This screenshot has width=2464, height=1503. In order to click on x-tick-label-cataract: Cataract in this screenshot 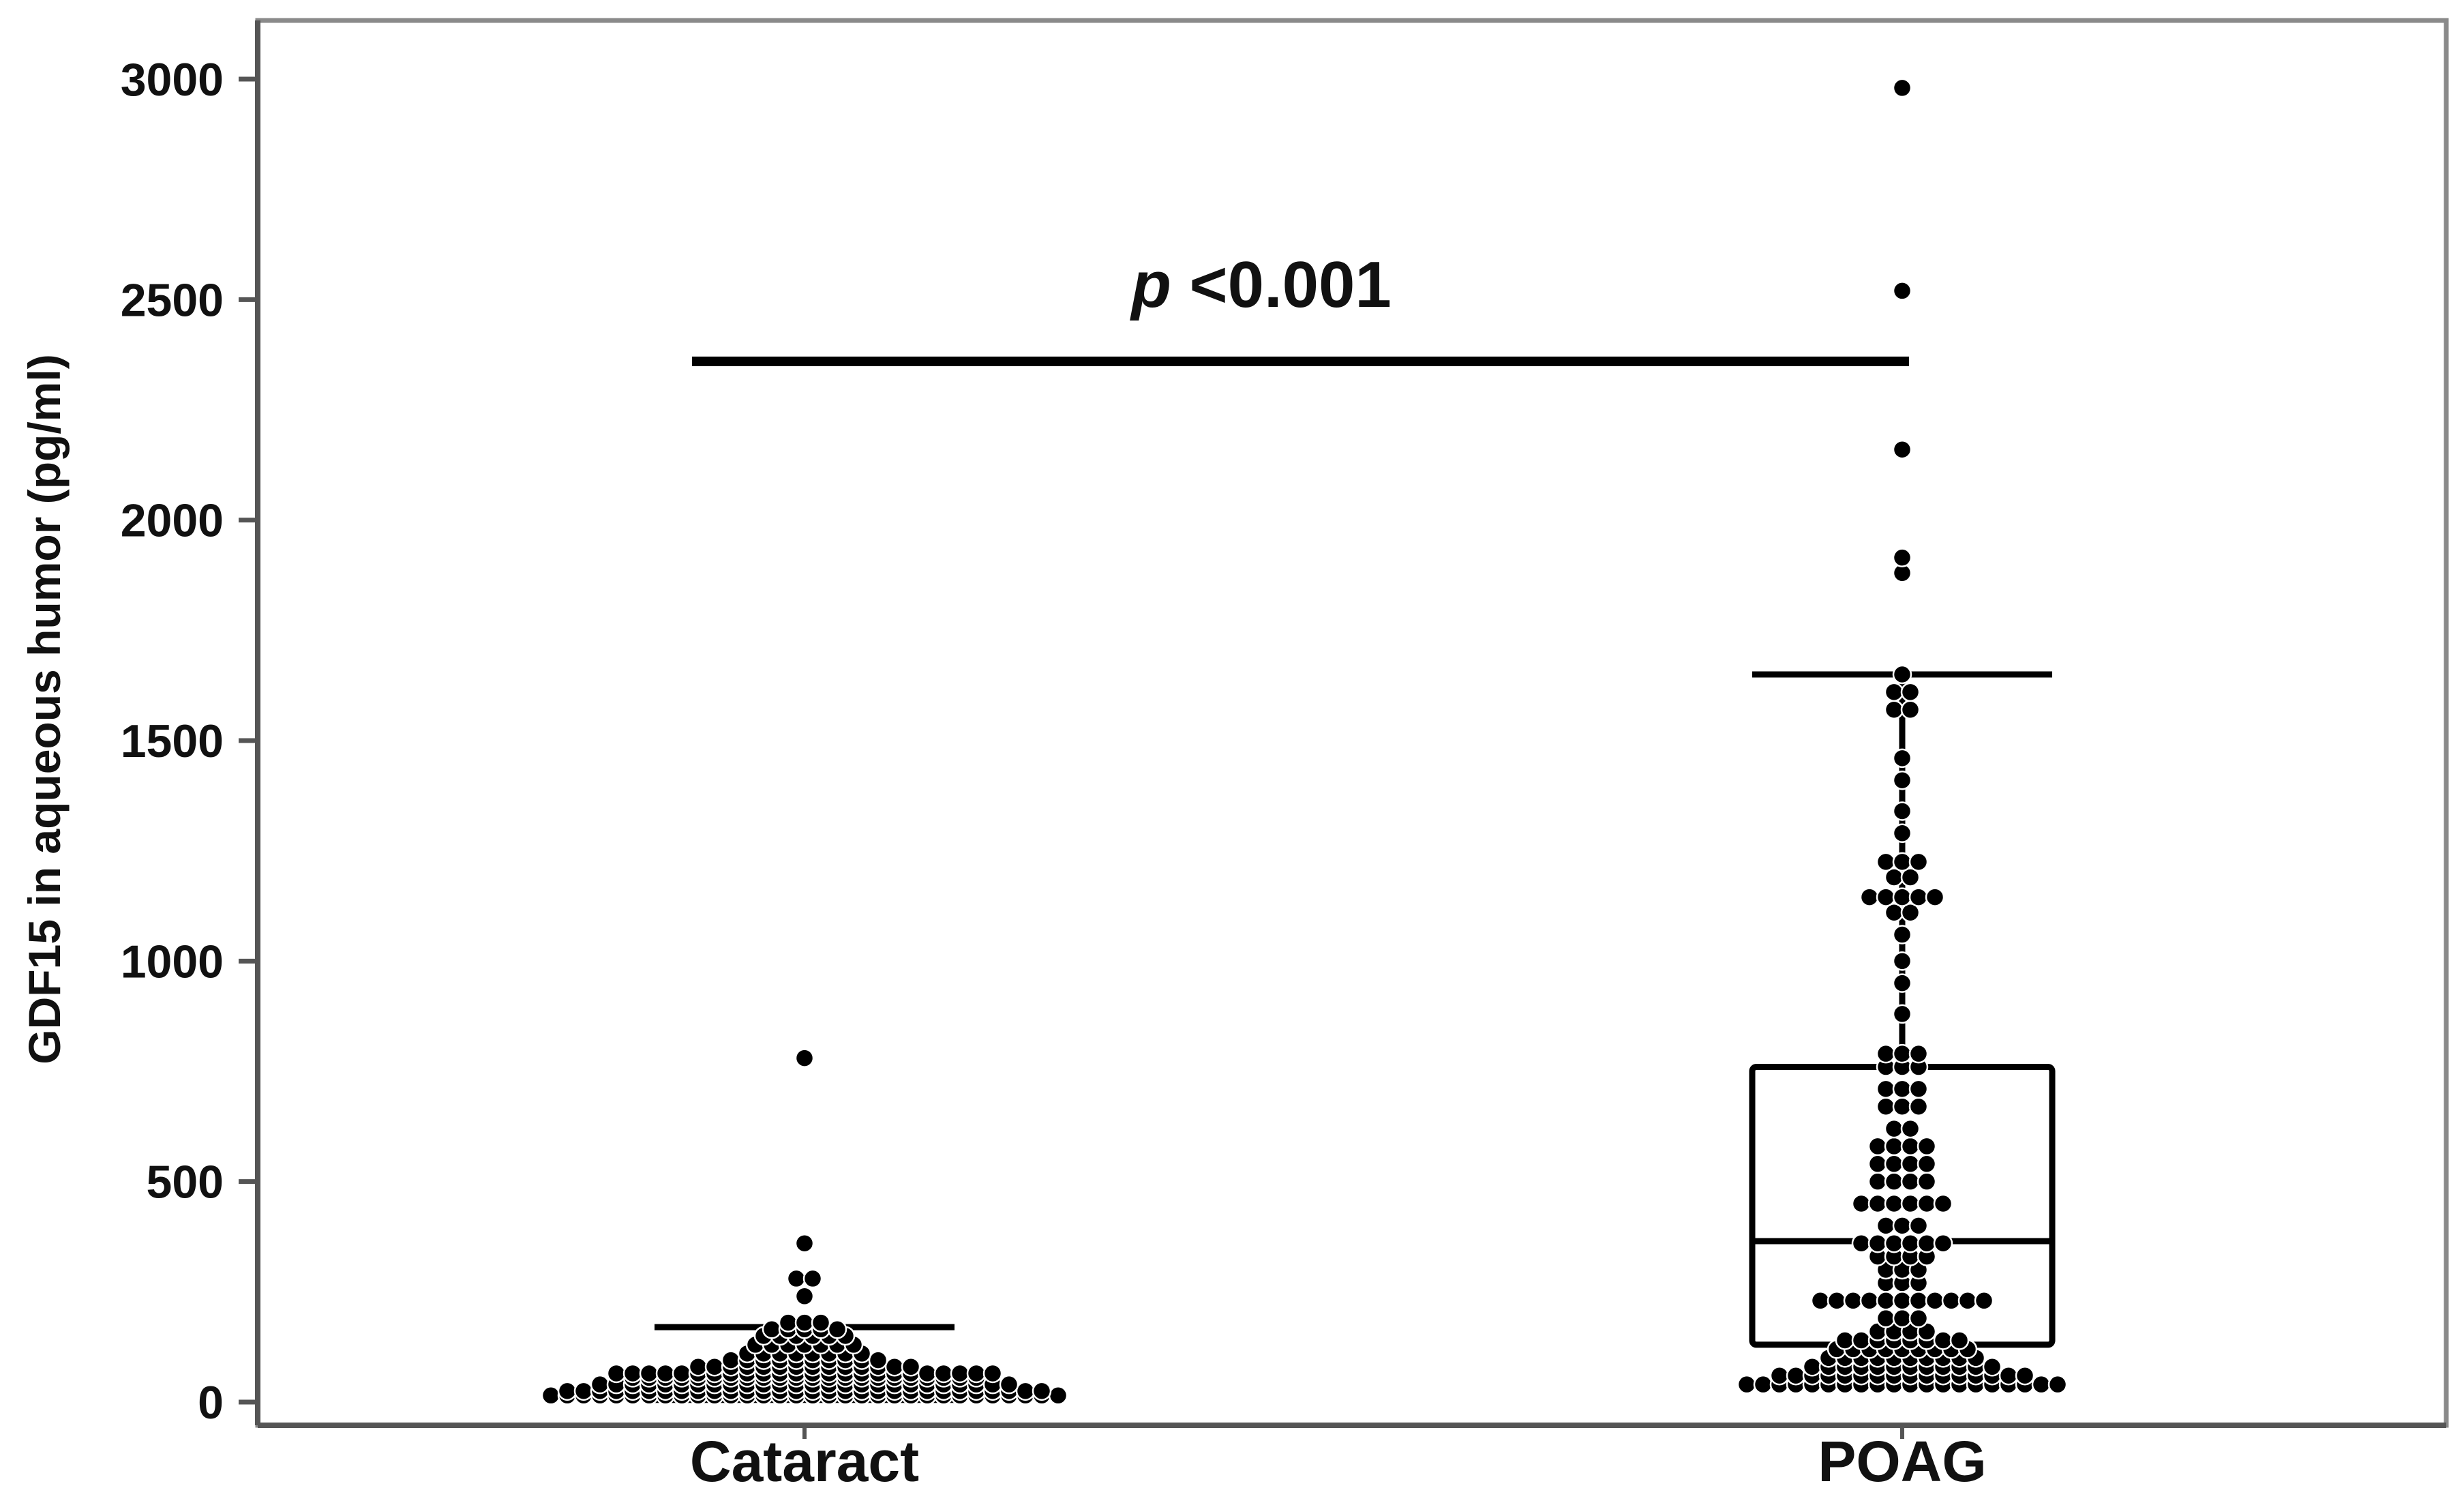, I will do `click(804, 1461)`.